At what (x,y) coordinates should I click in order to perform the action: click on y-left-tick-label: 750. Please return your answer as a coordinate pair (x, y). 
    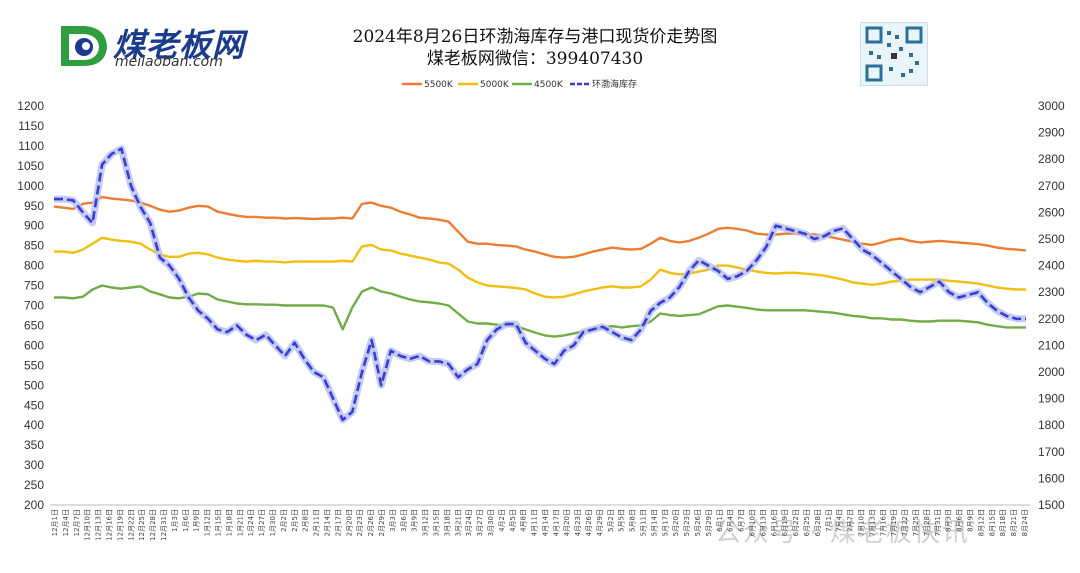
    Looking at the image, I should click on (34, 286).